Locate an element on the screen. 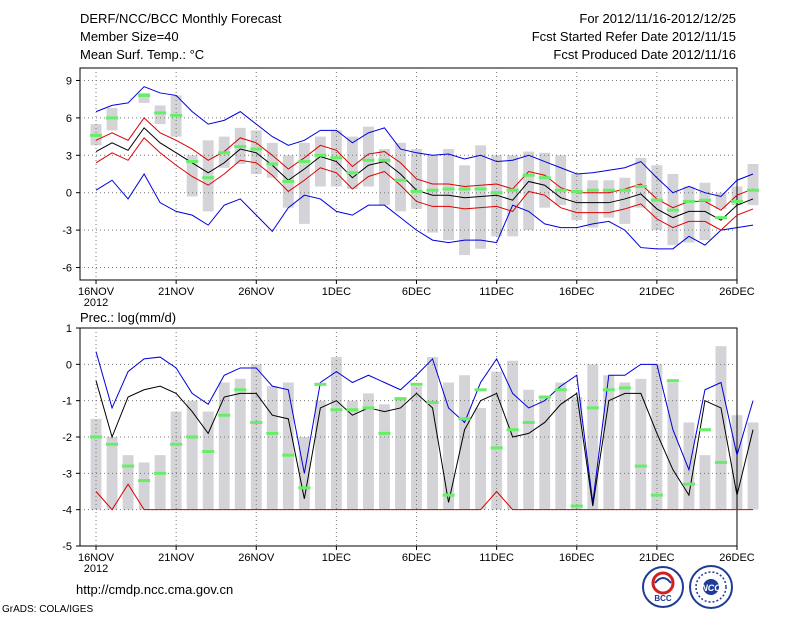 The height and width of the screenshot is (618, 800). prec-xtick-label: 21DEC is located at coordinates (657, 558).